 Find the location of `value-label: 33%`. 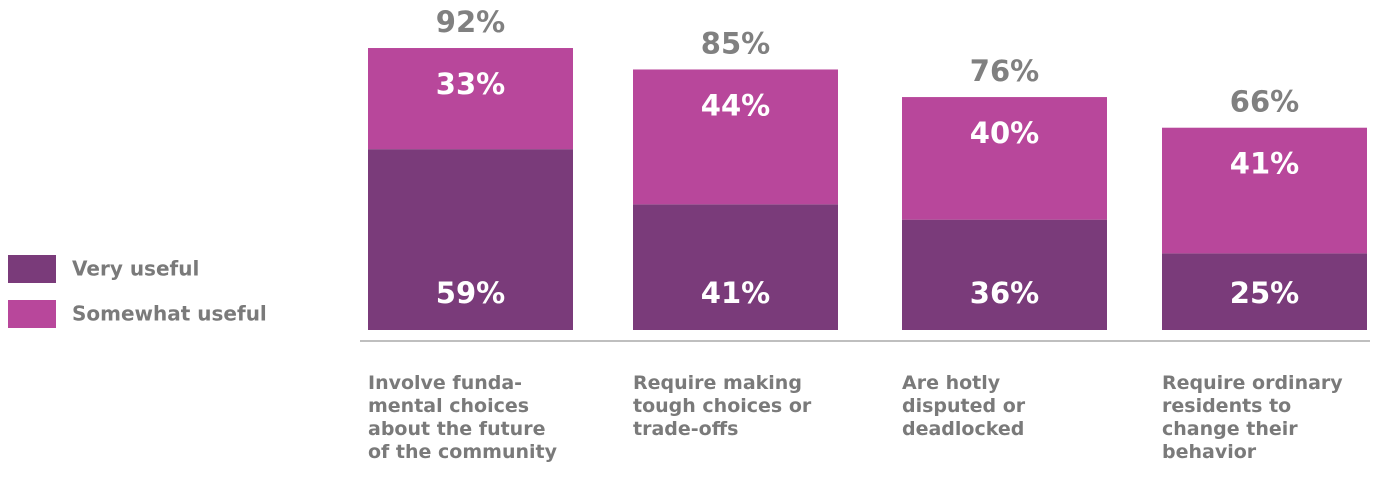

value-label: 33% is located at coordinates (470, 84).